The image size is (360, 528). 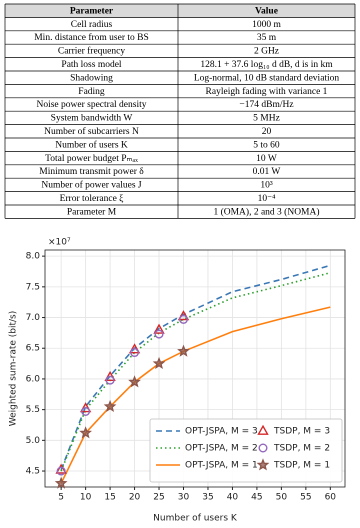 I want to click on table-cell: 10 W, so click(x=266, y=159).